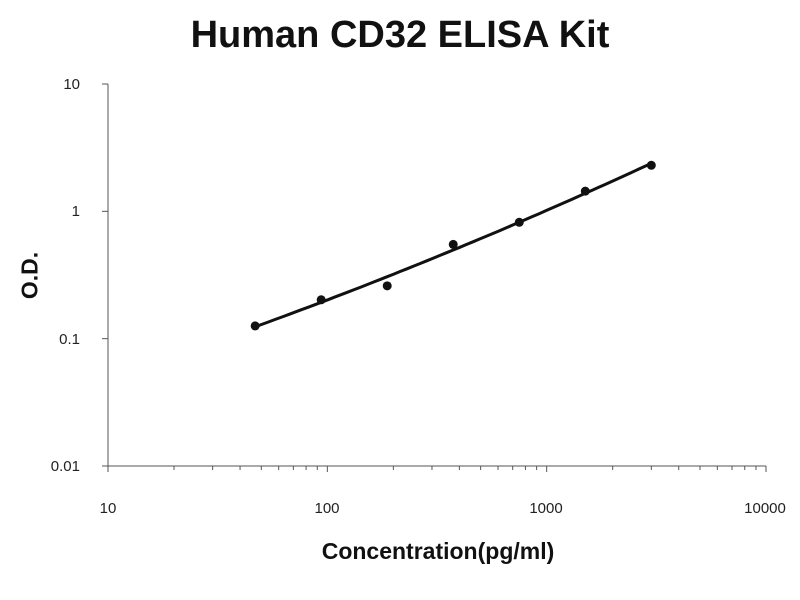  Describe the element at coordinates (76, 211) in the screenshot. I see `y-tick-label: 1` at that location.